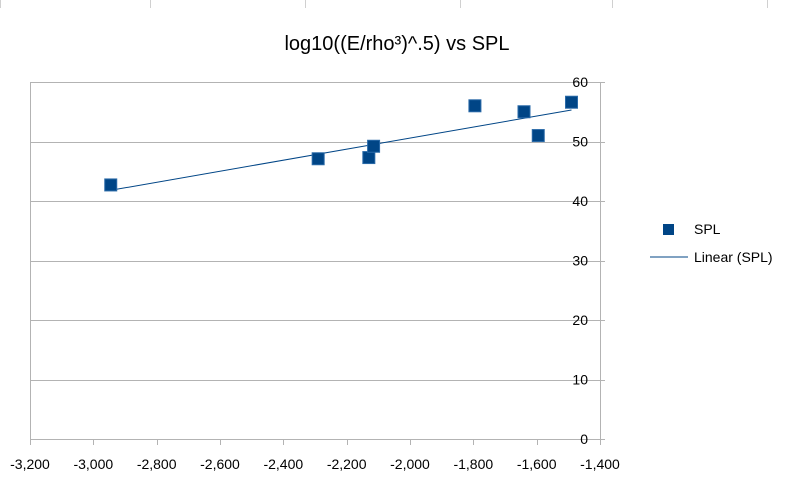 This screenshot has width=800, height=479. I want to click on top-edge-ticks, so click(384, 4).